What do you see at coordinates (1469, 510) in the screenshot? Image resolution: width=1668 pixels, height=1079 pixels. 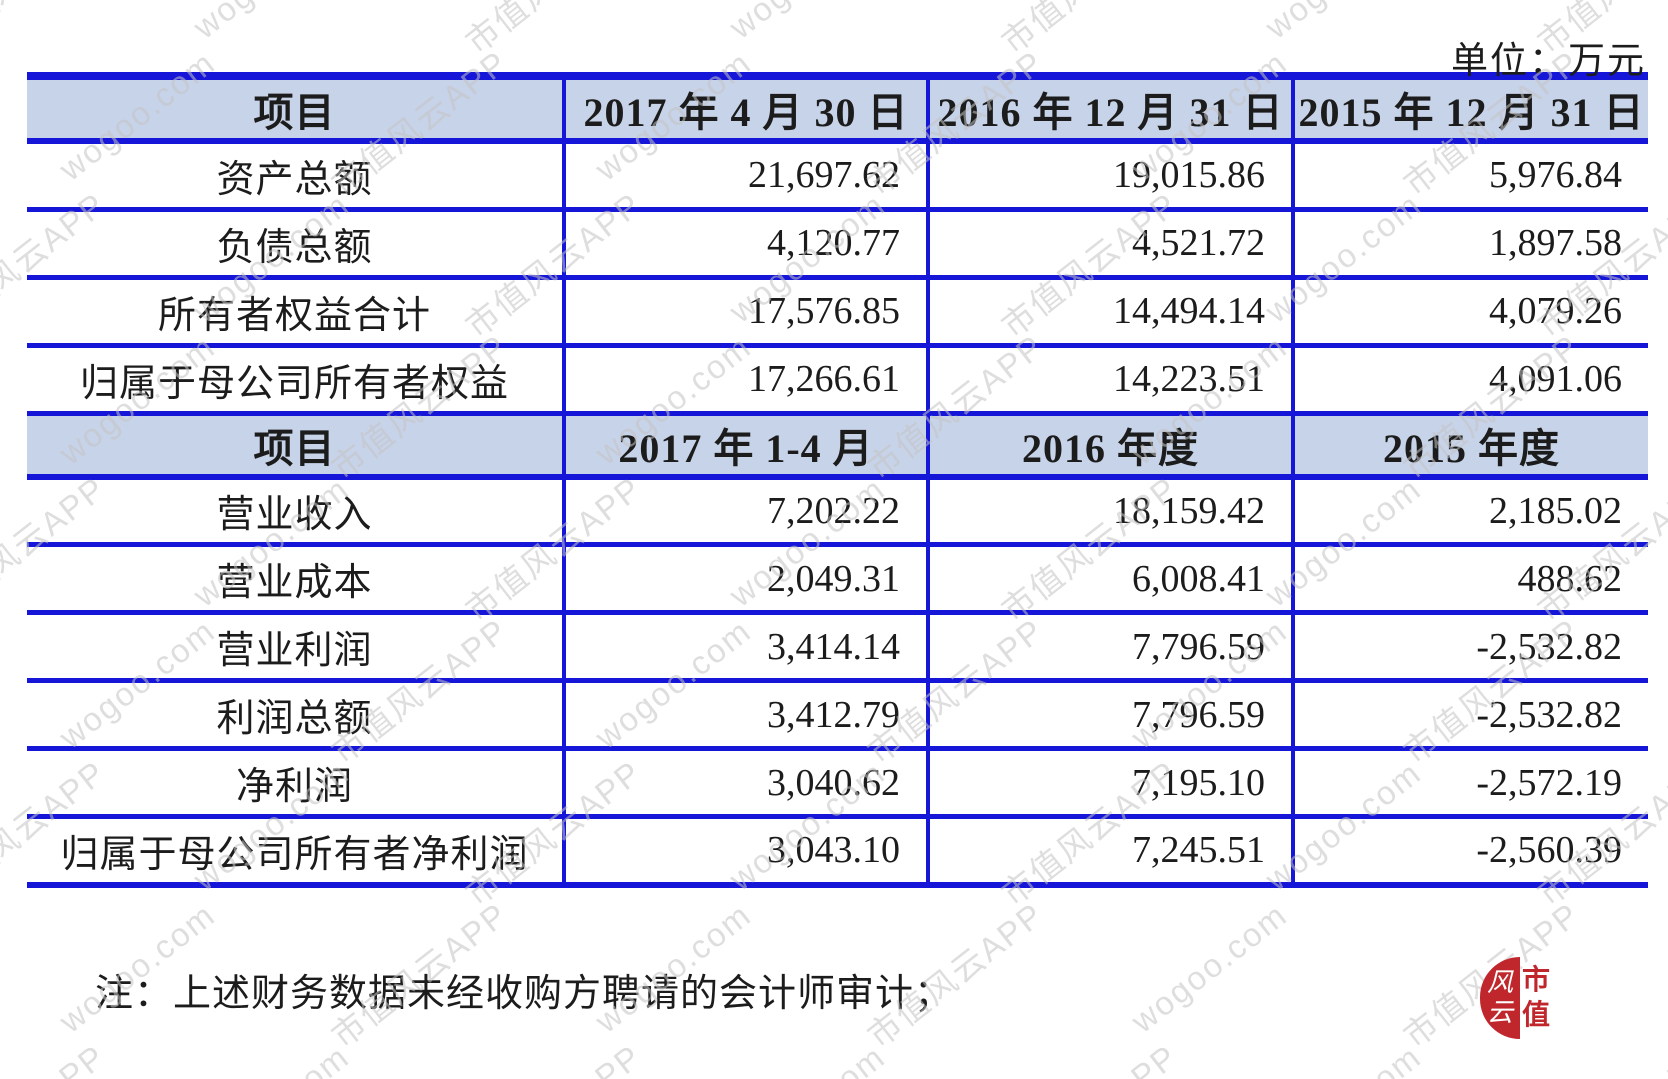 I see `cell-value: 2,185.02` at bounding box center [1469, 510].